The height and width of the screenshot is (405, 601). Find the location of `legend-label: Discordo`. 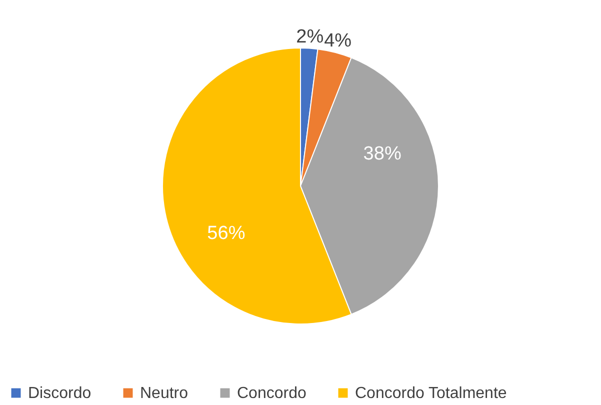

legend-label: Discordo is located at coordinates (60, 393).